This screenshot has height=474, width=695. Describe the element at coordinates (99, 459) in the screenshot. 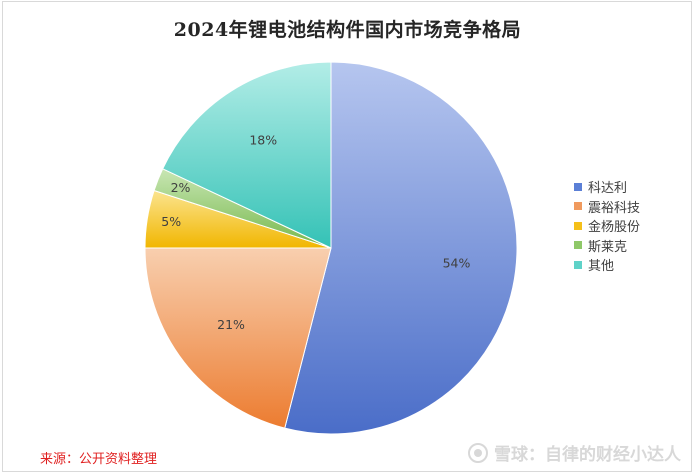

I see `source-note: 来源：公开资料整理` at that location.